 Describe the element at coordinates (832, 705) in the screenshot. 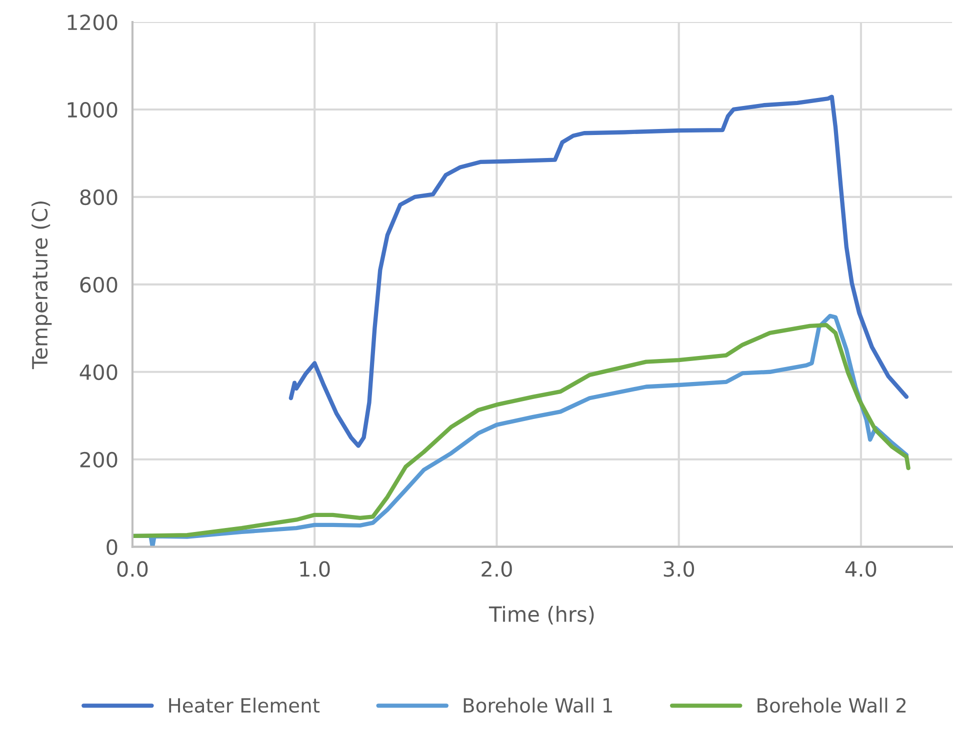

I see `legend-label: Borehole Wall 2` at that location.